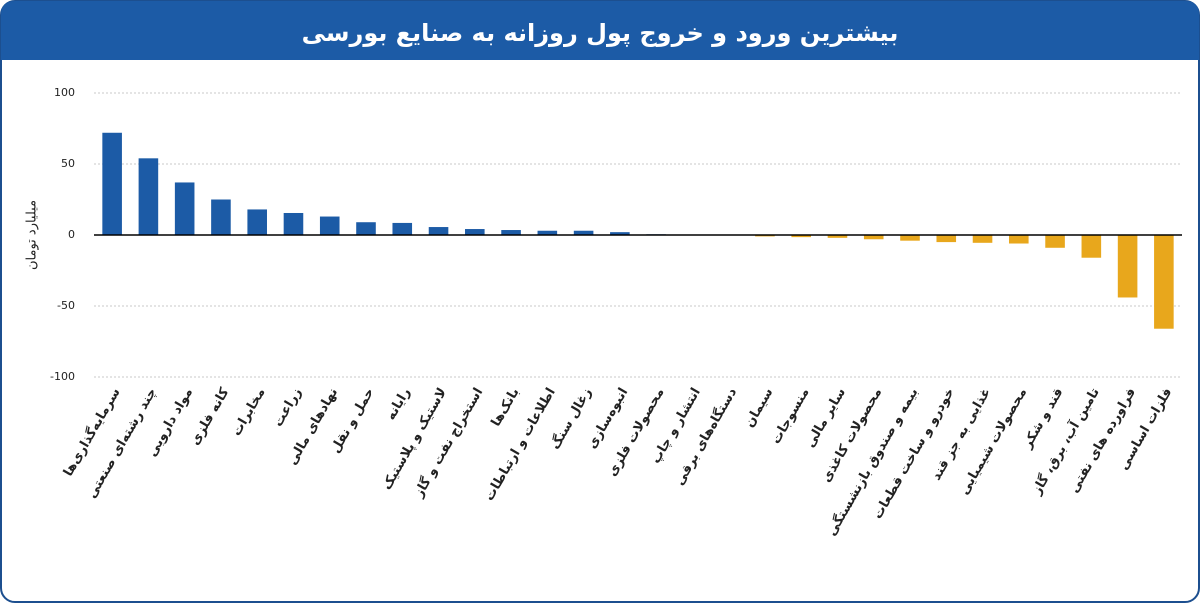 The width and height of the screenshot is (1200, 603). Describe the element at coordinates (62, 376) in the screenshot. I see `y-tick-label: -100` at that location.